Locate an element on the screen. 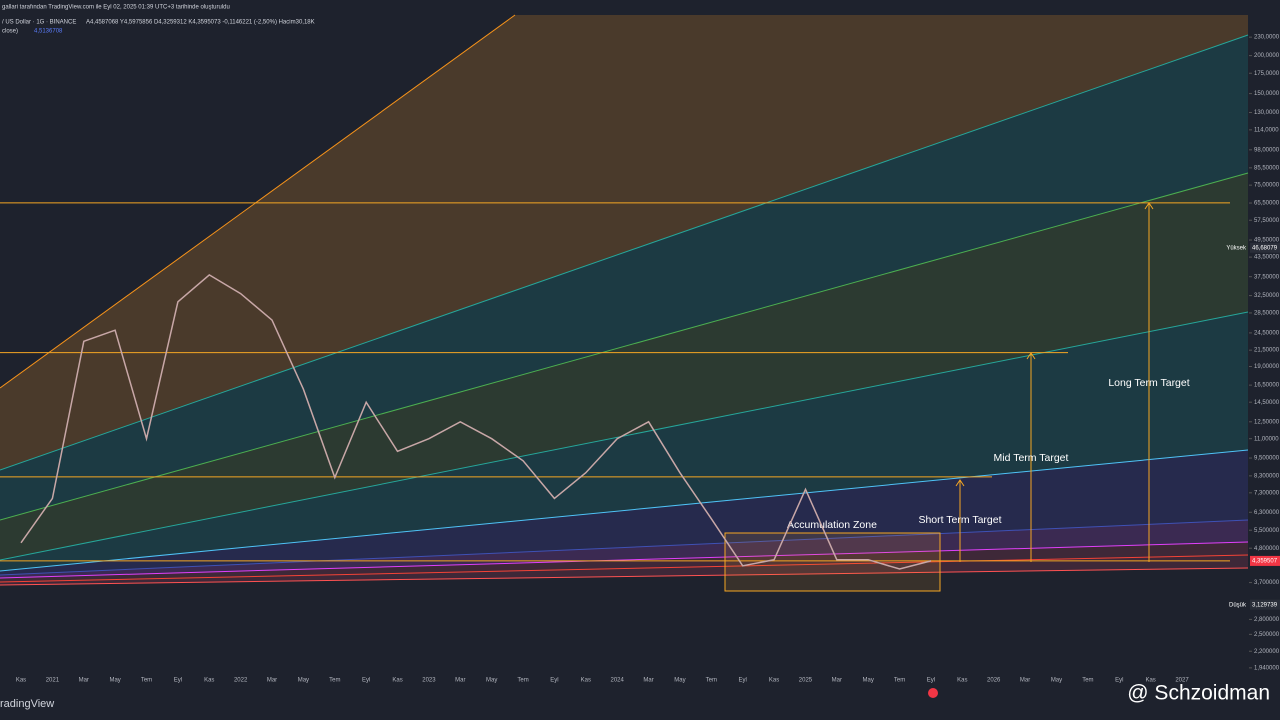 This screenshot has width=1280, height=720. y-tick-label: 57,50000 is located at coordinates (1267, 221).